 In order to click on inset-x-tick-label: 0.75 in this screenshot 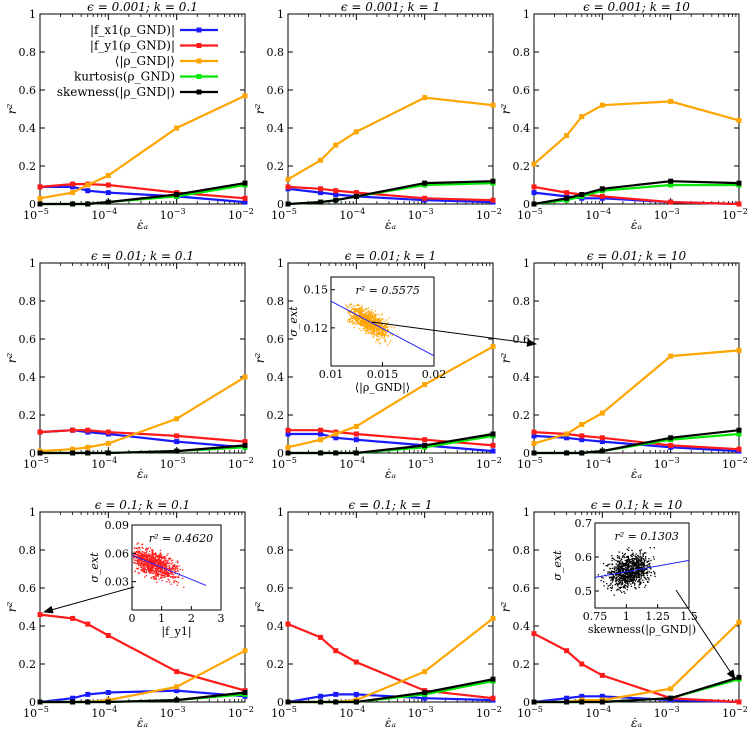, I will do `click(595, 616)`.